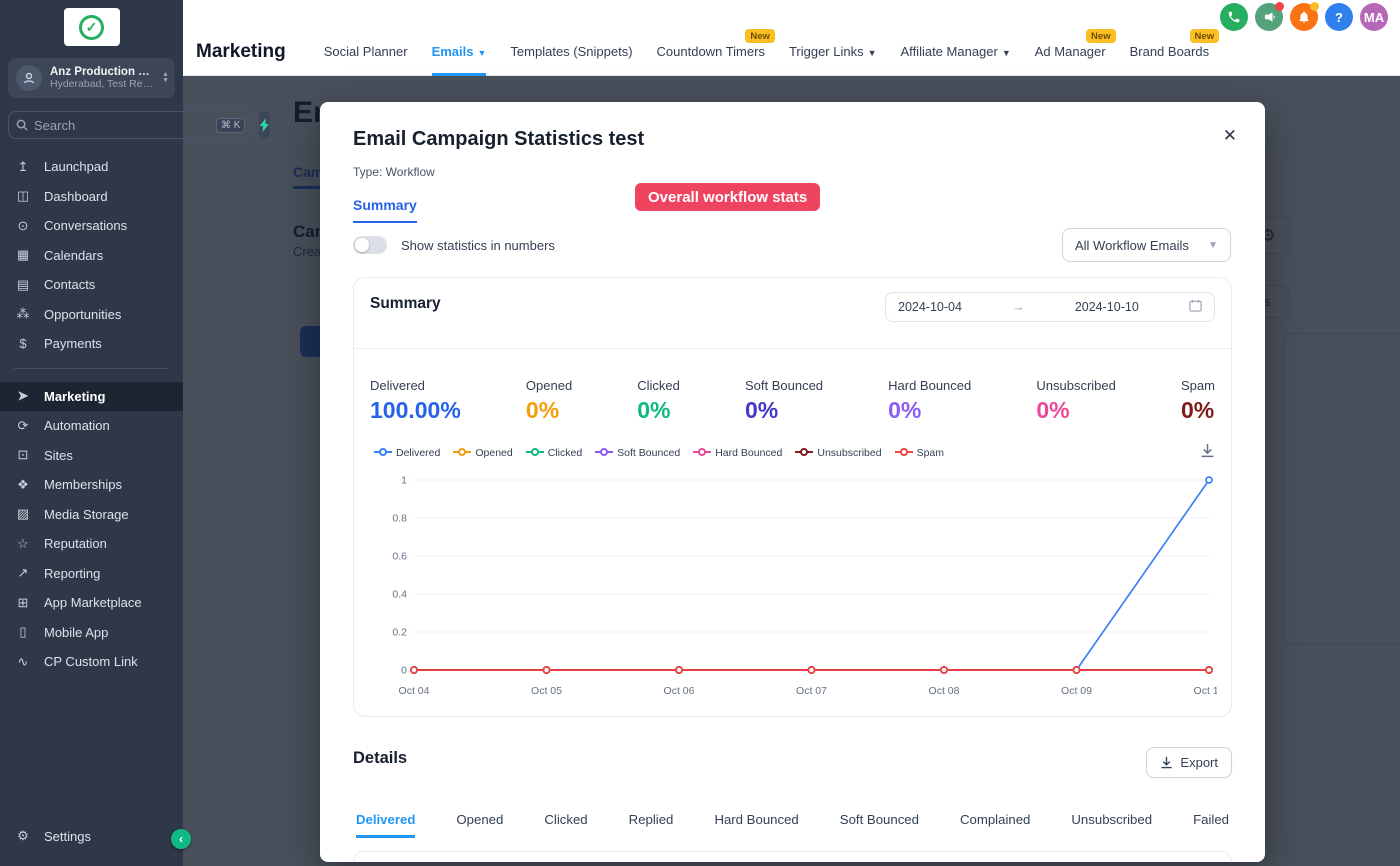 The width and height of the screenshot is (1400, 866). Describe the element at coordinates (494, 453) in the screenshot. I see `legend-label: Opened` at that location.